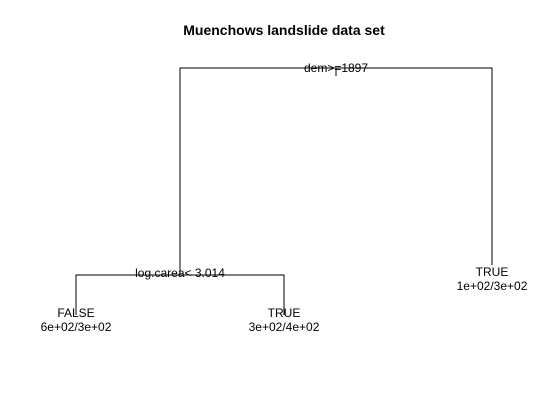 The image size is (540, 400). What do you see at coordinates (492, 286) in the screenshot?
I see `leaf-counts-label: 1e+02/3e+02` at bounding box center [492, 286].